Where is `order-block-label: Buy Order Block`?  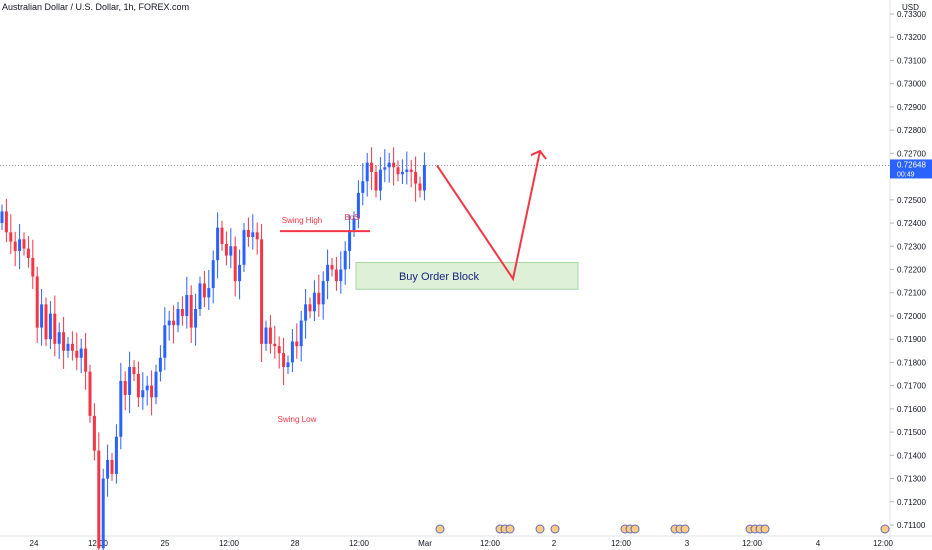
order-block-label: Buy Order Block is located at coordinates (439, 277).